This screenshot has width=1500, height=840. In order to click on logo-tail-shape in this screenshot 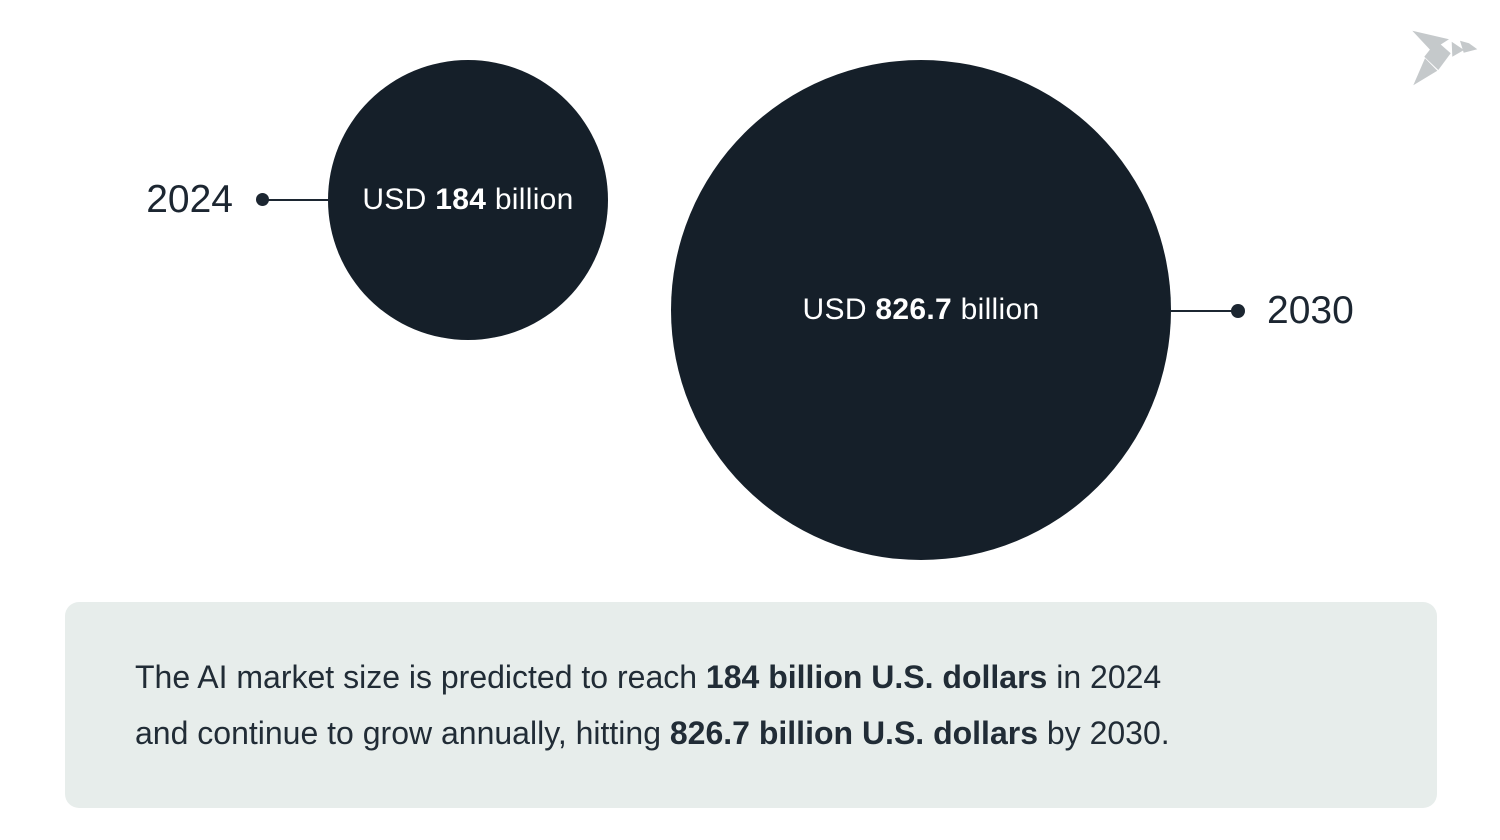, I will do `click(1425, 72)`.